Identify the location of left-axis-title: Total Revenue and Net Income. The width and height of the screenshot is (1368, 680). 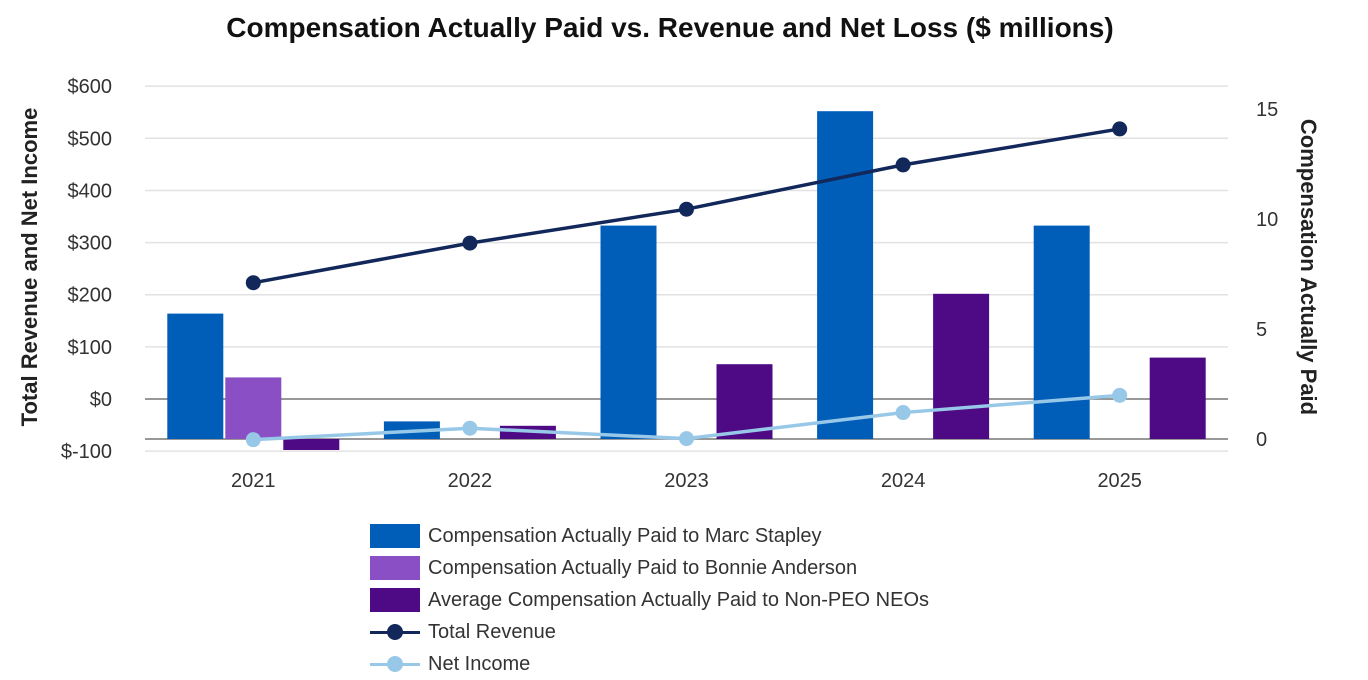
(29, 267).